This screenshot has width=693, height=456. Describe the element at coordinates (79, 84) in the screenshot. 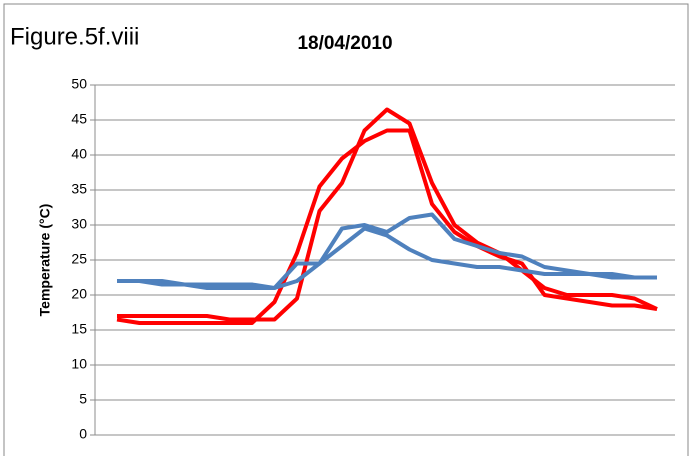

I see `y-tick-label: 50` at that location.